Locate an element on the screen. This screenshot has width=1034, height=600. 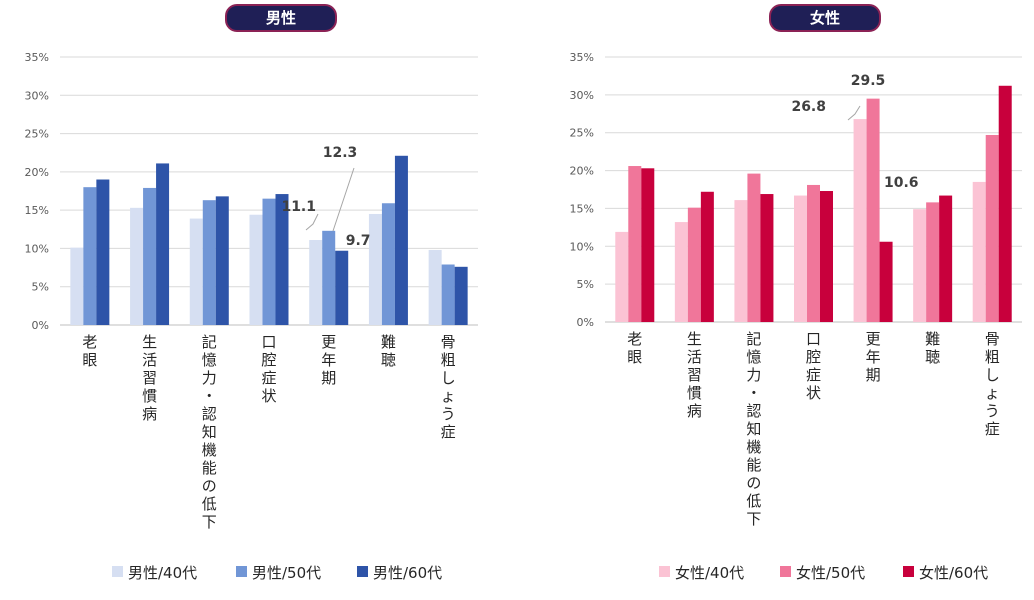
data-label: 26.8 is located at coordinates (808, 107).